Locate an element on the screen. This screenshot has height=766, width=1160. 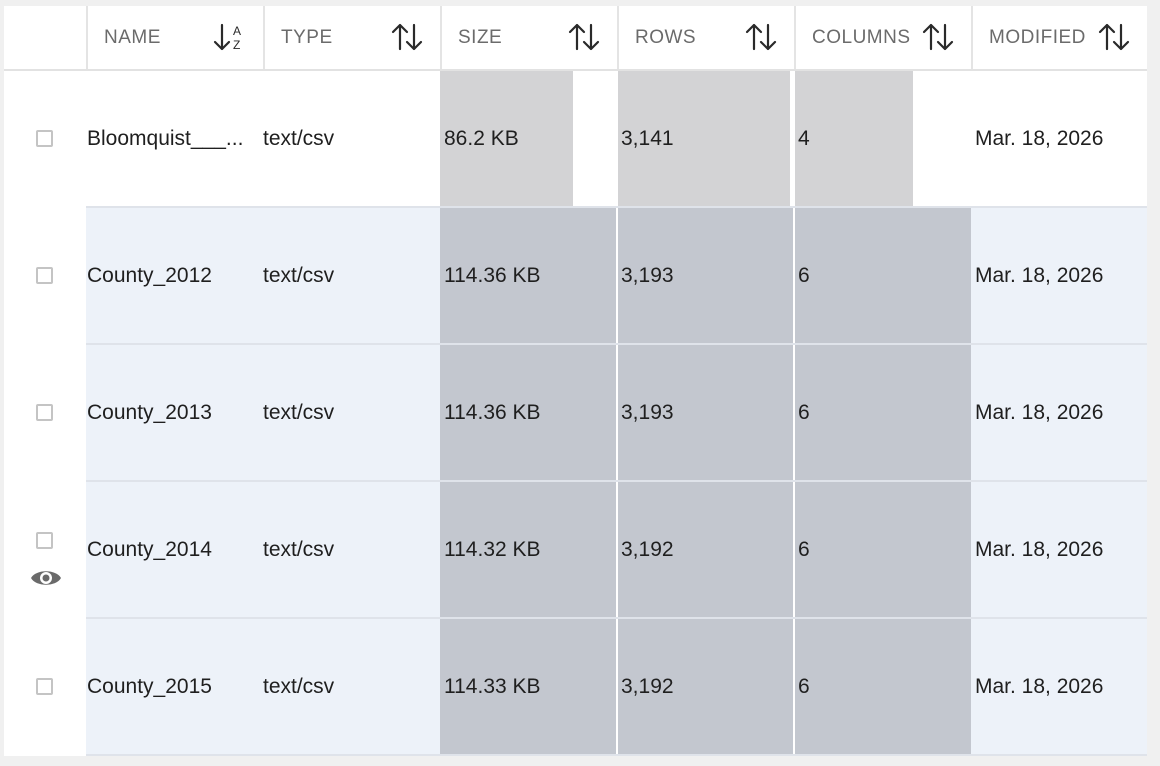
table-header: NAME A Z TYPE SIZE ROWS COLUMNS MODIFIED is located at coordinates (575, 38).